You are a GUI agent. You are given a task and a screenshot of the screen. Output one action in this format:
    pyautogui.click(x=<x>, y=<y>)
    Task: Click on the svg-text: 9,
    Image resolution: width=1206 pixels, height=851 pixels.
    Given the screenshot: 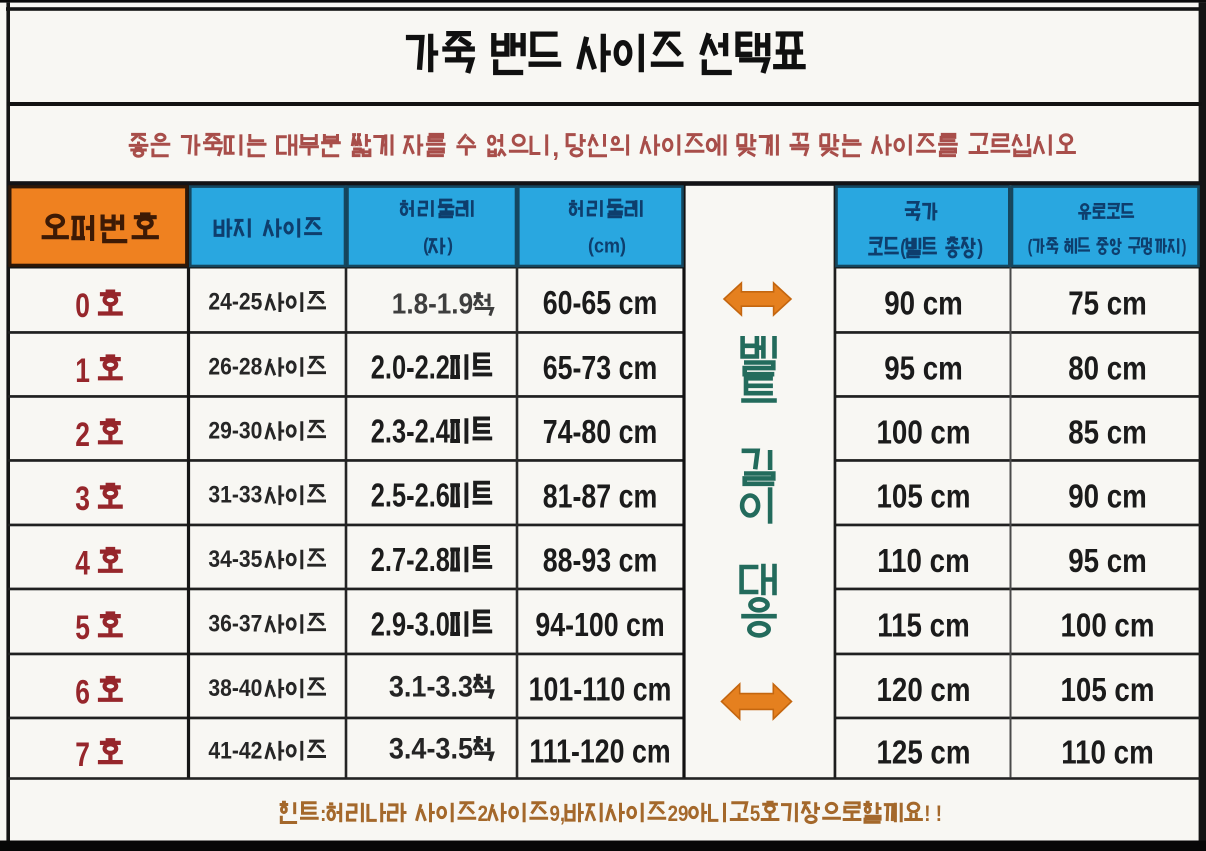 What is the action you would take?
    pyautogui.click(x=558, y=813)
    